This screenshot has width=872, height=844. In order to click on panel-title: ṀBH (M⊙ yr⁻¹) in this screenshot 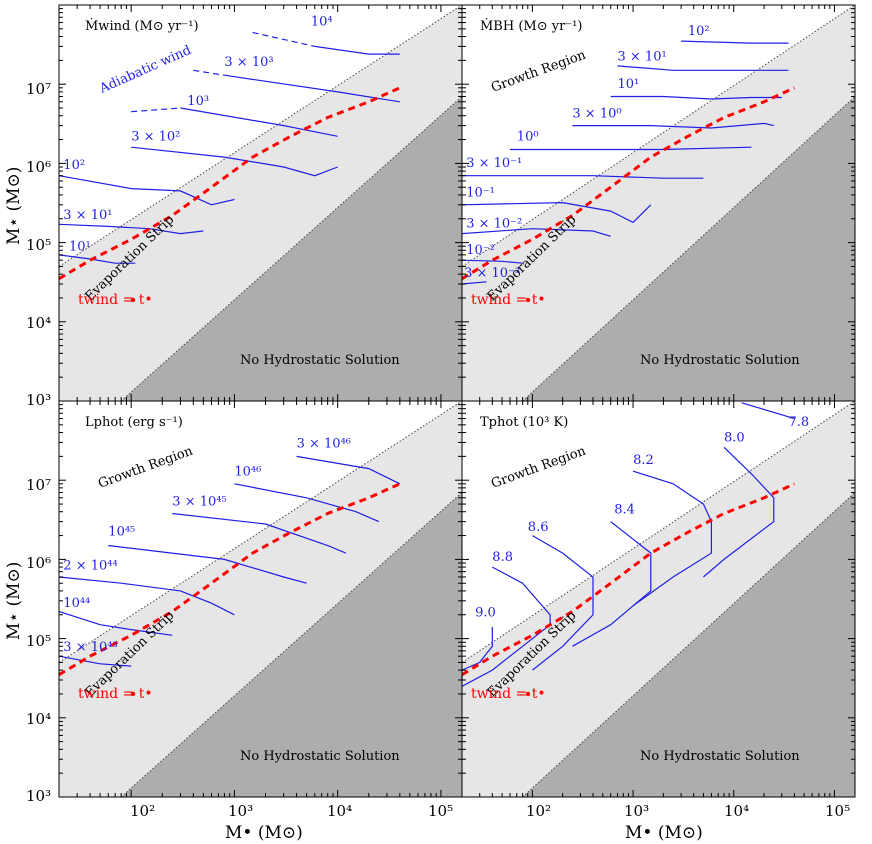, I will do `click(531, 25)`.